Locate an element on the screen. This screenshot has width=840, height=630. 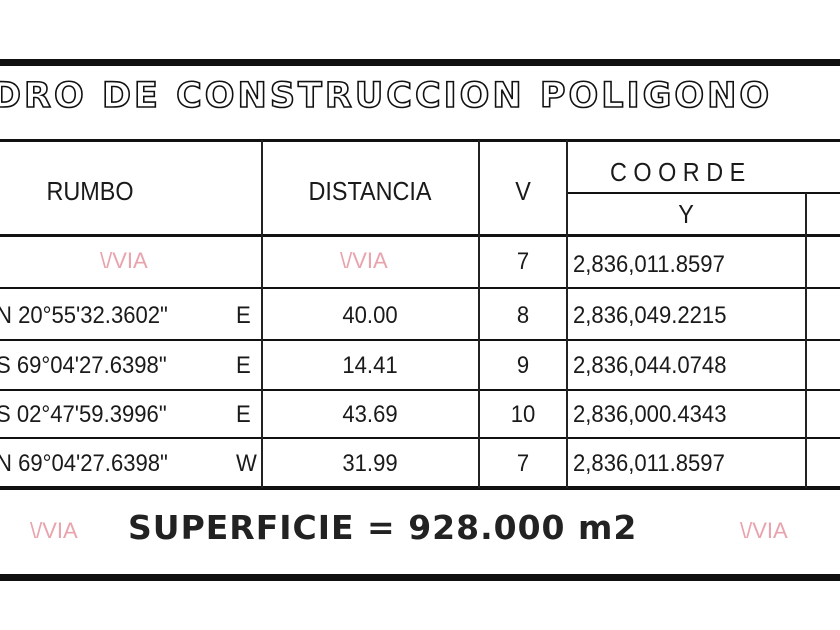
header-v: V is located at coordinates (523, 191).